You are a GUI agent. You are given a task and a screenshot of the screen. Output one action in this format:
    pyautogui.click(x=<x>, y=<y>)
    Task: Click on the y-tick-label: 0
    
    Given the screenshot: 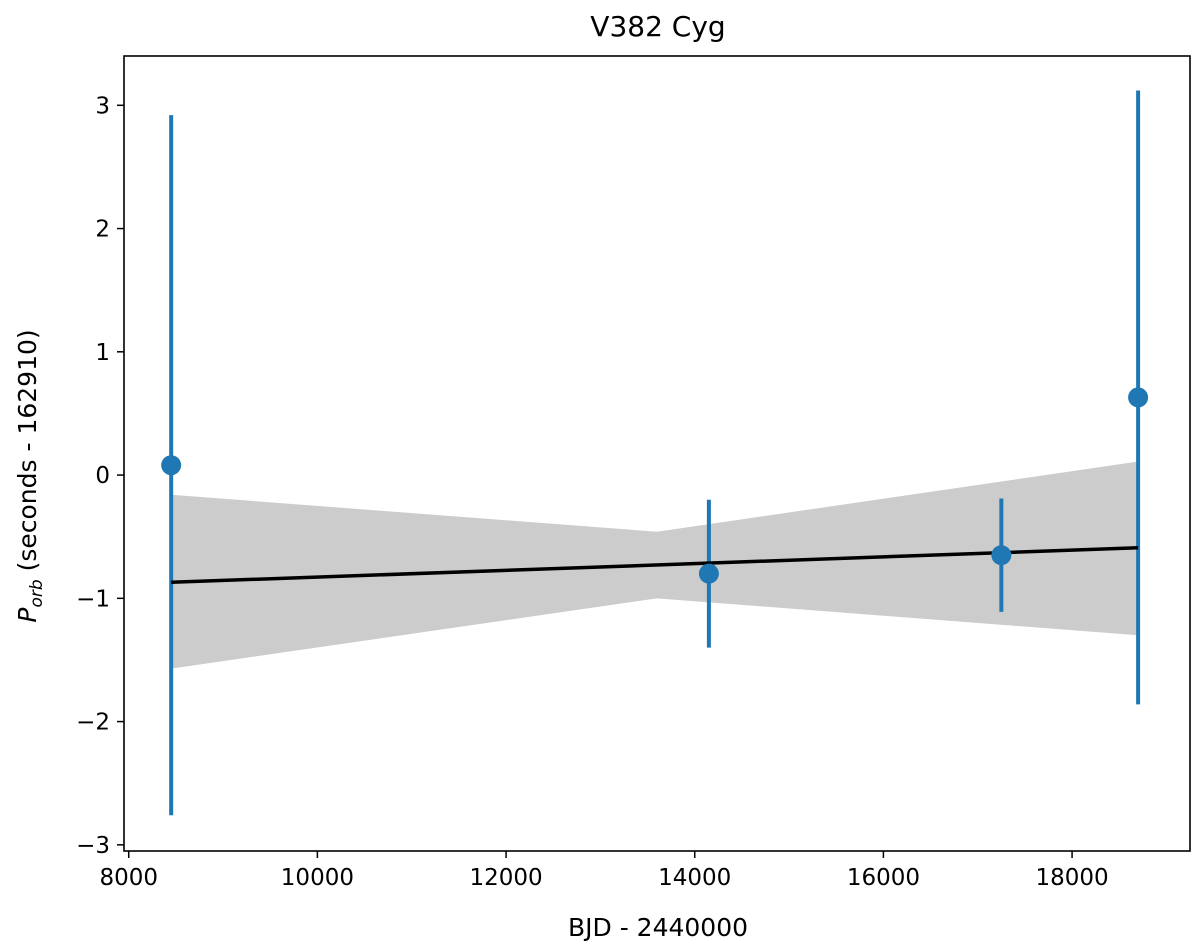 What is the action you would take?
    pyautogui.click(x=102, y=476)
    